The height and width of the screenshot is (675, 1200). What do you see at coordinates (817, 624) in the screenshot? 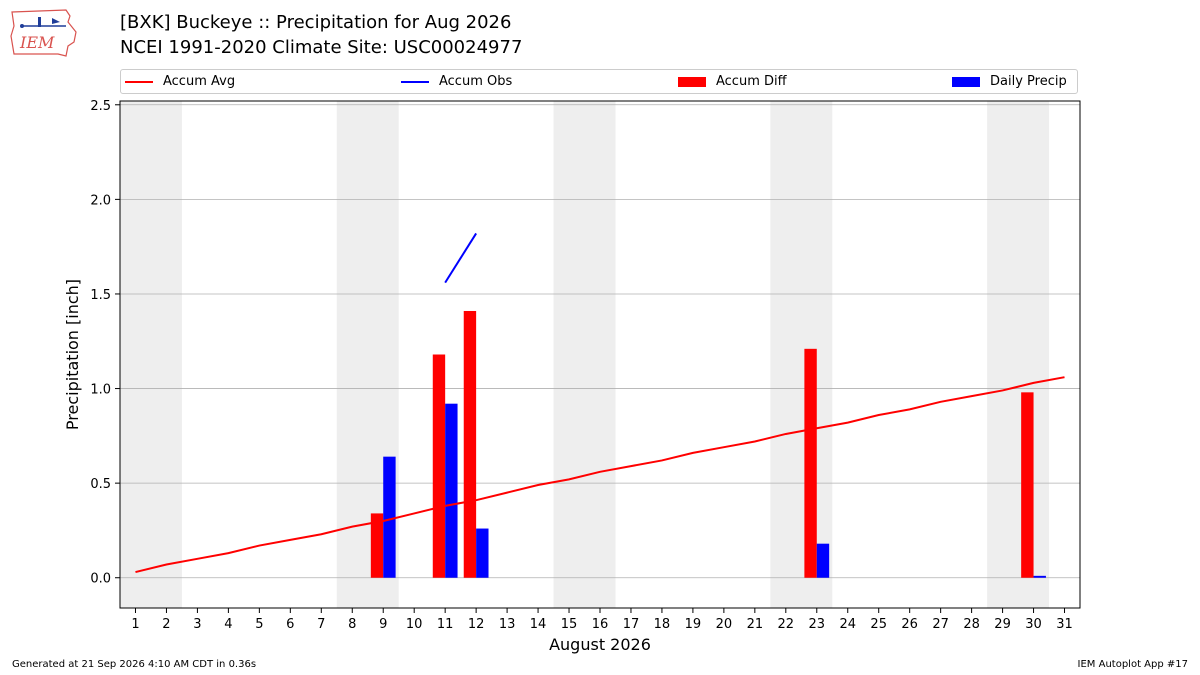
I see `x-tick-label-23: 23` at bounding box center [817, 624].